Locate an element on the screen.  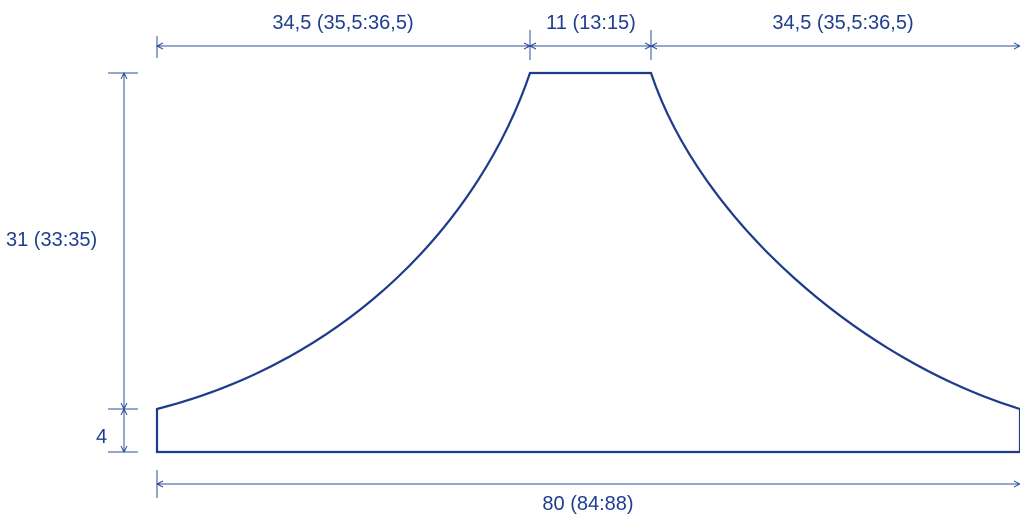
bottom-width-dimension-label: 80 (84:88) is located at coordinates (587, 504).